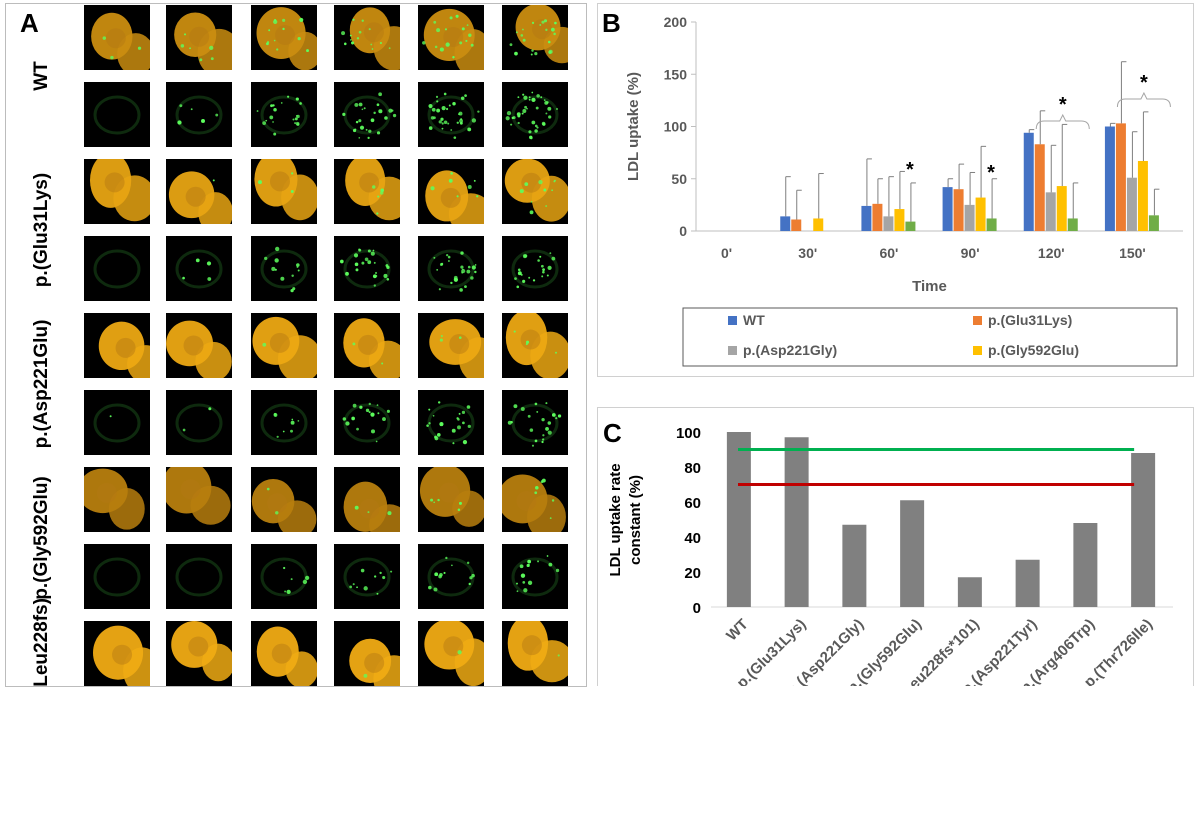 This screenshot has width=1200, height=819. What do you see at coordinates (930, 337) in the screenshot?
I see `legend-box` at bounding box center [930, 337].